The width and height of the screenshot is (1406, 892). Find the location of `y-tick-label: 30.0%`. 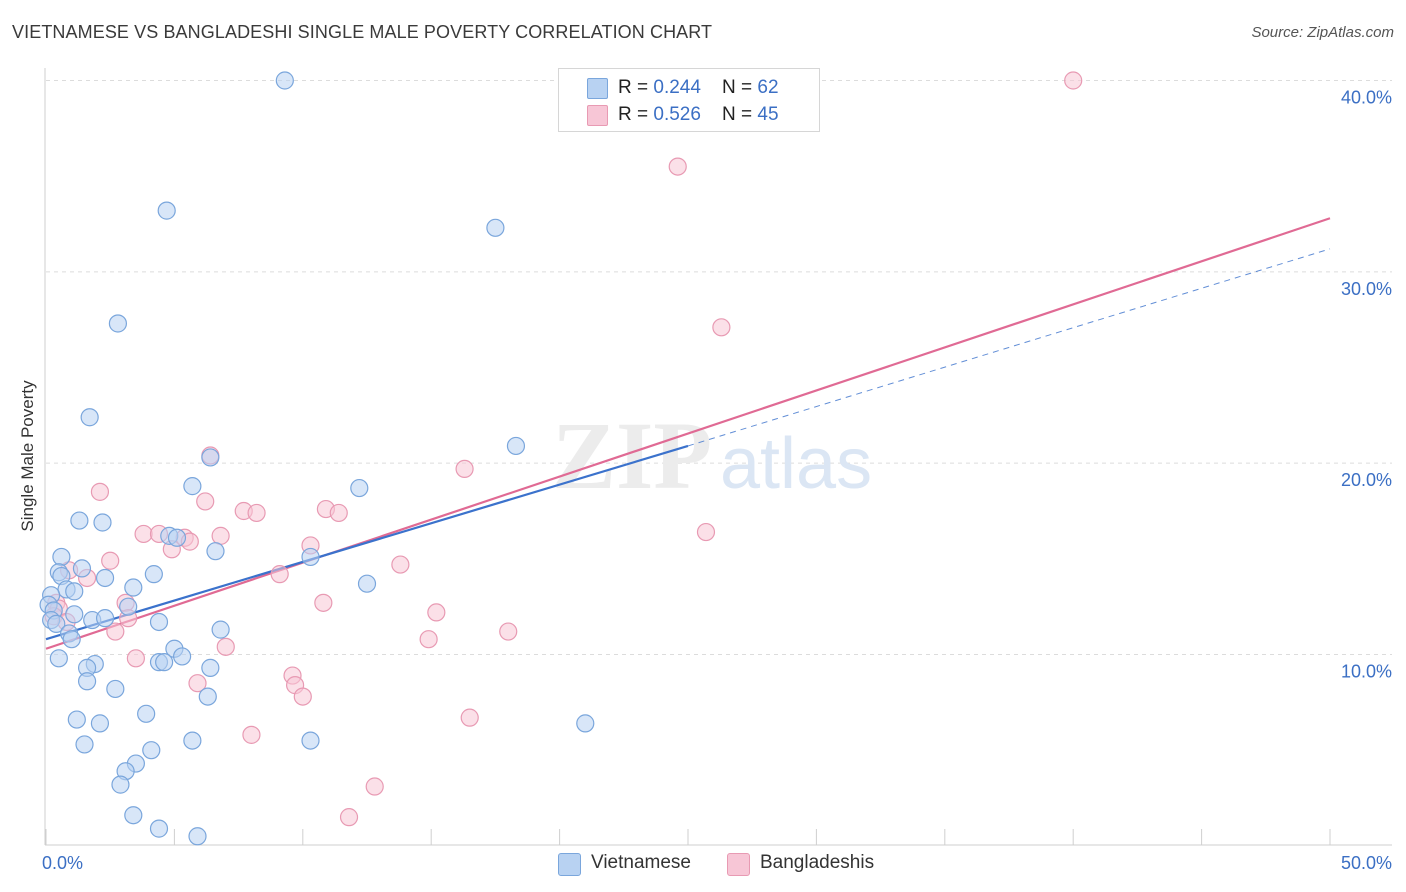

y-tick-label: 30.0% is located at coordinates (1366, 289).